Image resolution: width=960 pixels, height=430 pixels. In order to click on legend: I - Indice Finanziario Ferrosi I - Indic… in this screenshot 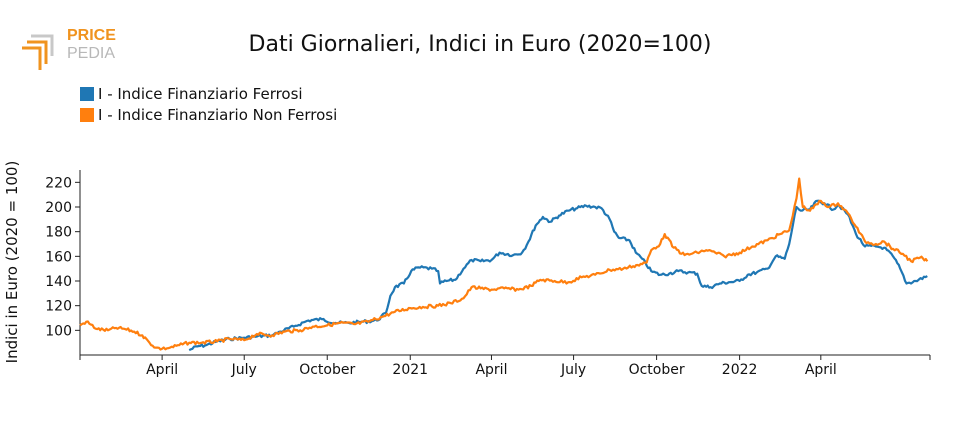, I will do `click(208, 104)`.